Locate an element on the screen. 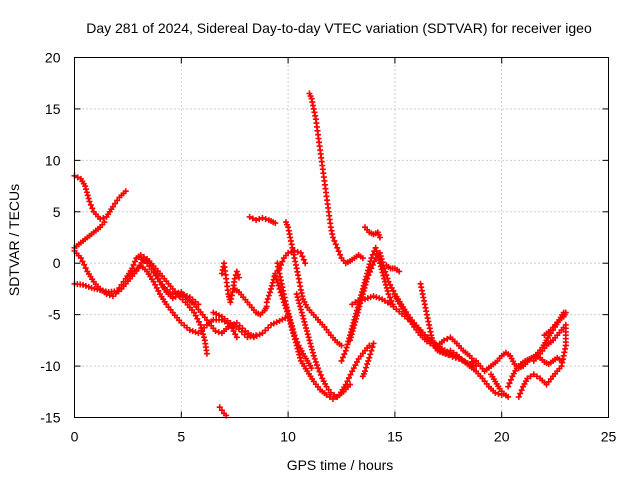 This screenshot has width=640, height=480. y-tick-label: 20 is located at coordinates (53, 58).